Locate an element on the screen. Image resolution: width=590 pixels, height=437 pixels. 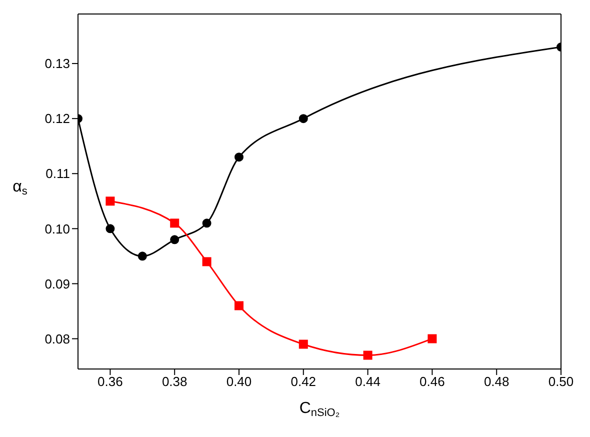
y-axis-title: α$_{s}$ is located at coordinates (20, 188).